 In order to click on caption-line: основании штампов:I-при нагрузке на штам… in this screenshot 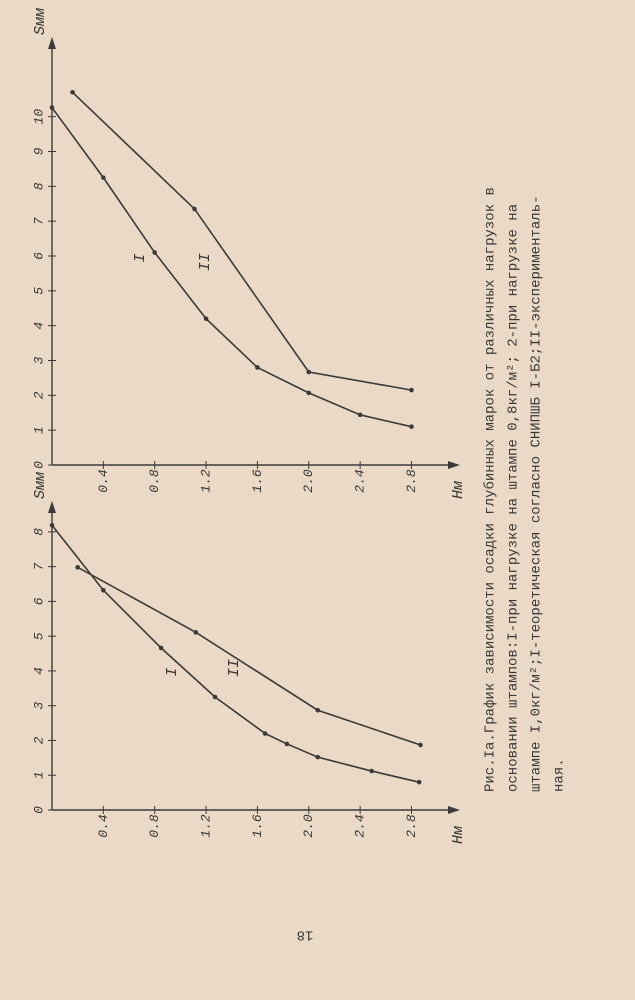, I will do `click(514, 498)`.